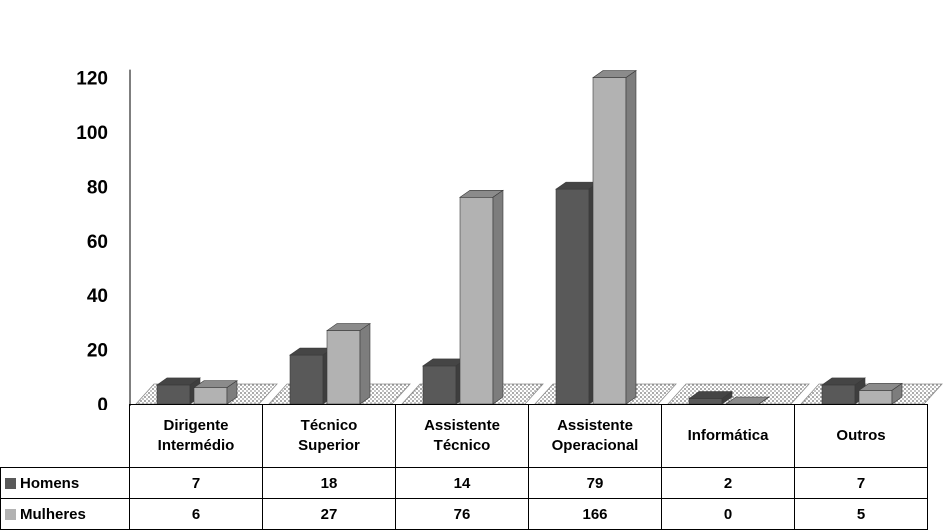  Describe the element at coordinates (196, 514) in the screenshot. I see `data-label: 6` at that location.